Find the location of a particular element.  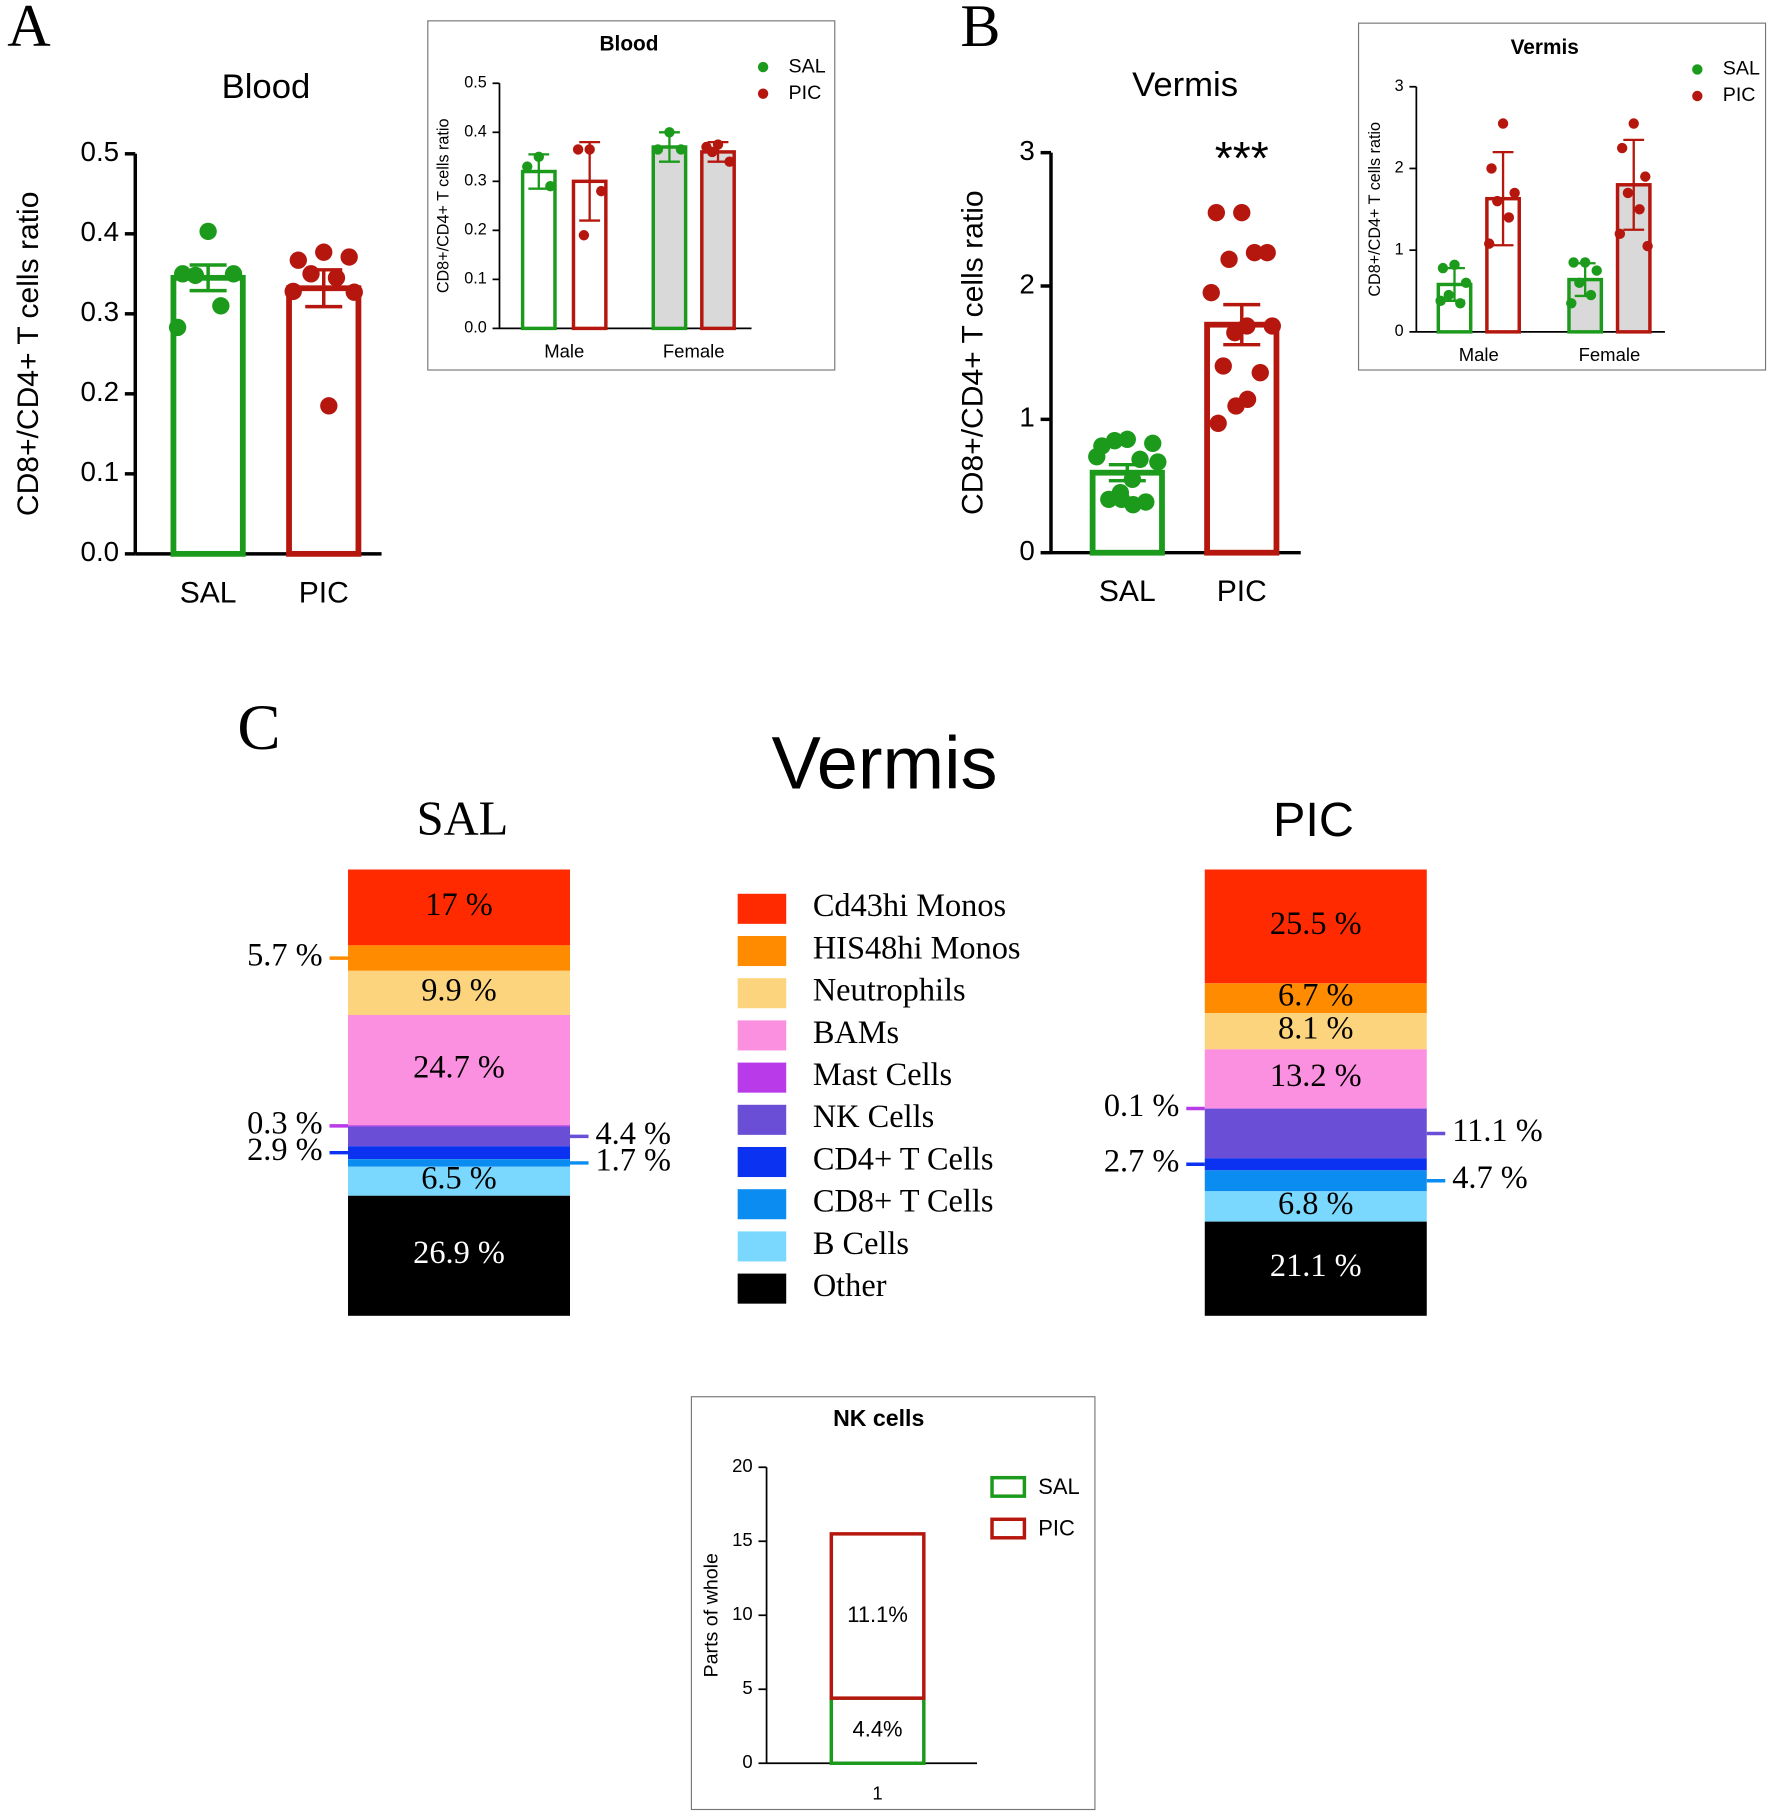

value-label: 0.3 % is located at coordinates (285, 1123).